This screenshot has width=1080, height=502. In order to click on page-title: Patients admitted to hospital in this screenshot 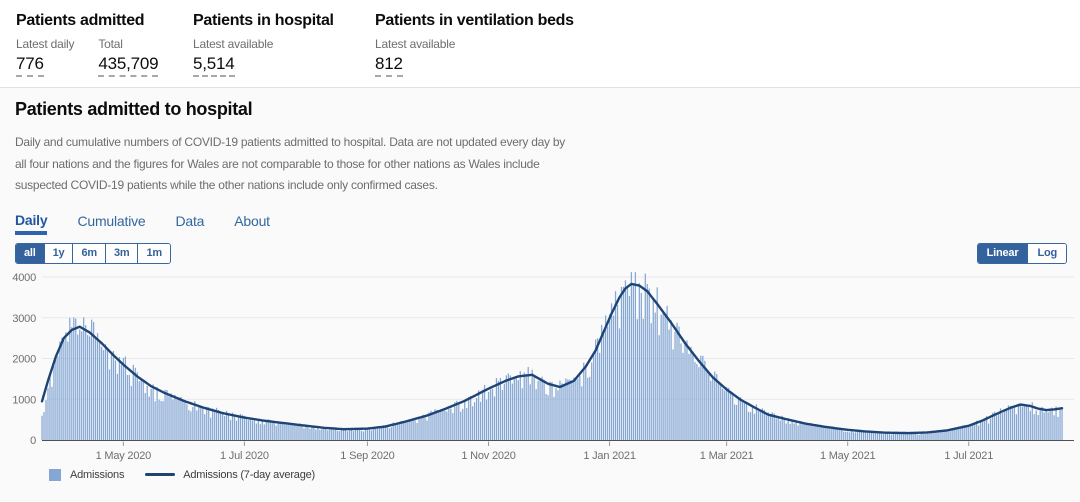, I will do `click(134, 109)`.